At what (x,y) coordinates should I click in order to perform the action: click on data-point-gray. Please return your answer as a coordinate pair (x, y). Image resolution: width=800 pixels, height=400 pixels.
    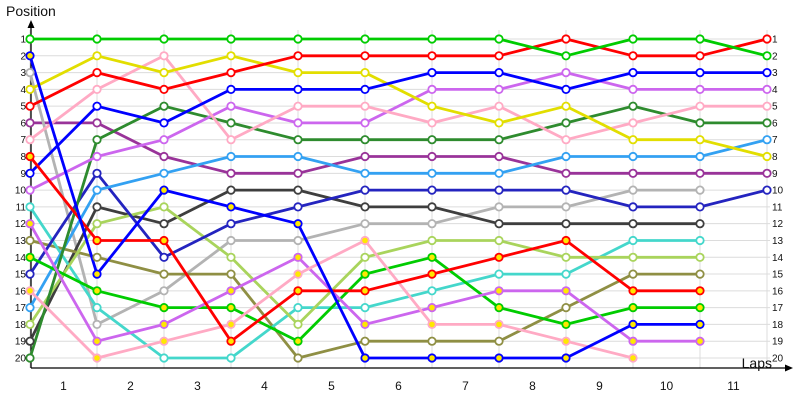
    Looking at the image, I should click on (432, 224).